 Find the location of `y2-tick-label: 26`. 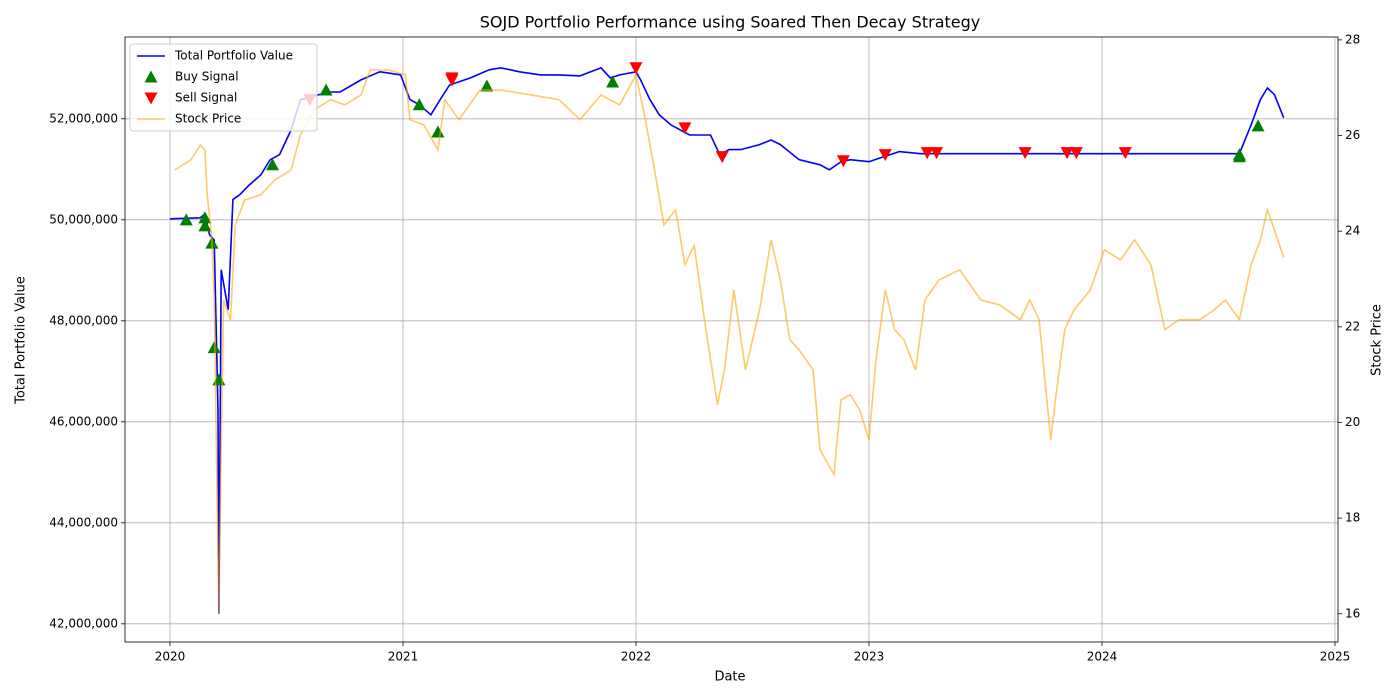

y2-tick-label: 26 is located at coordinates (1352, 135).